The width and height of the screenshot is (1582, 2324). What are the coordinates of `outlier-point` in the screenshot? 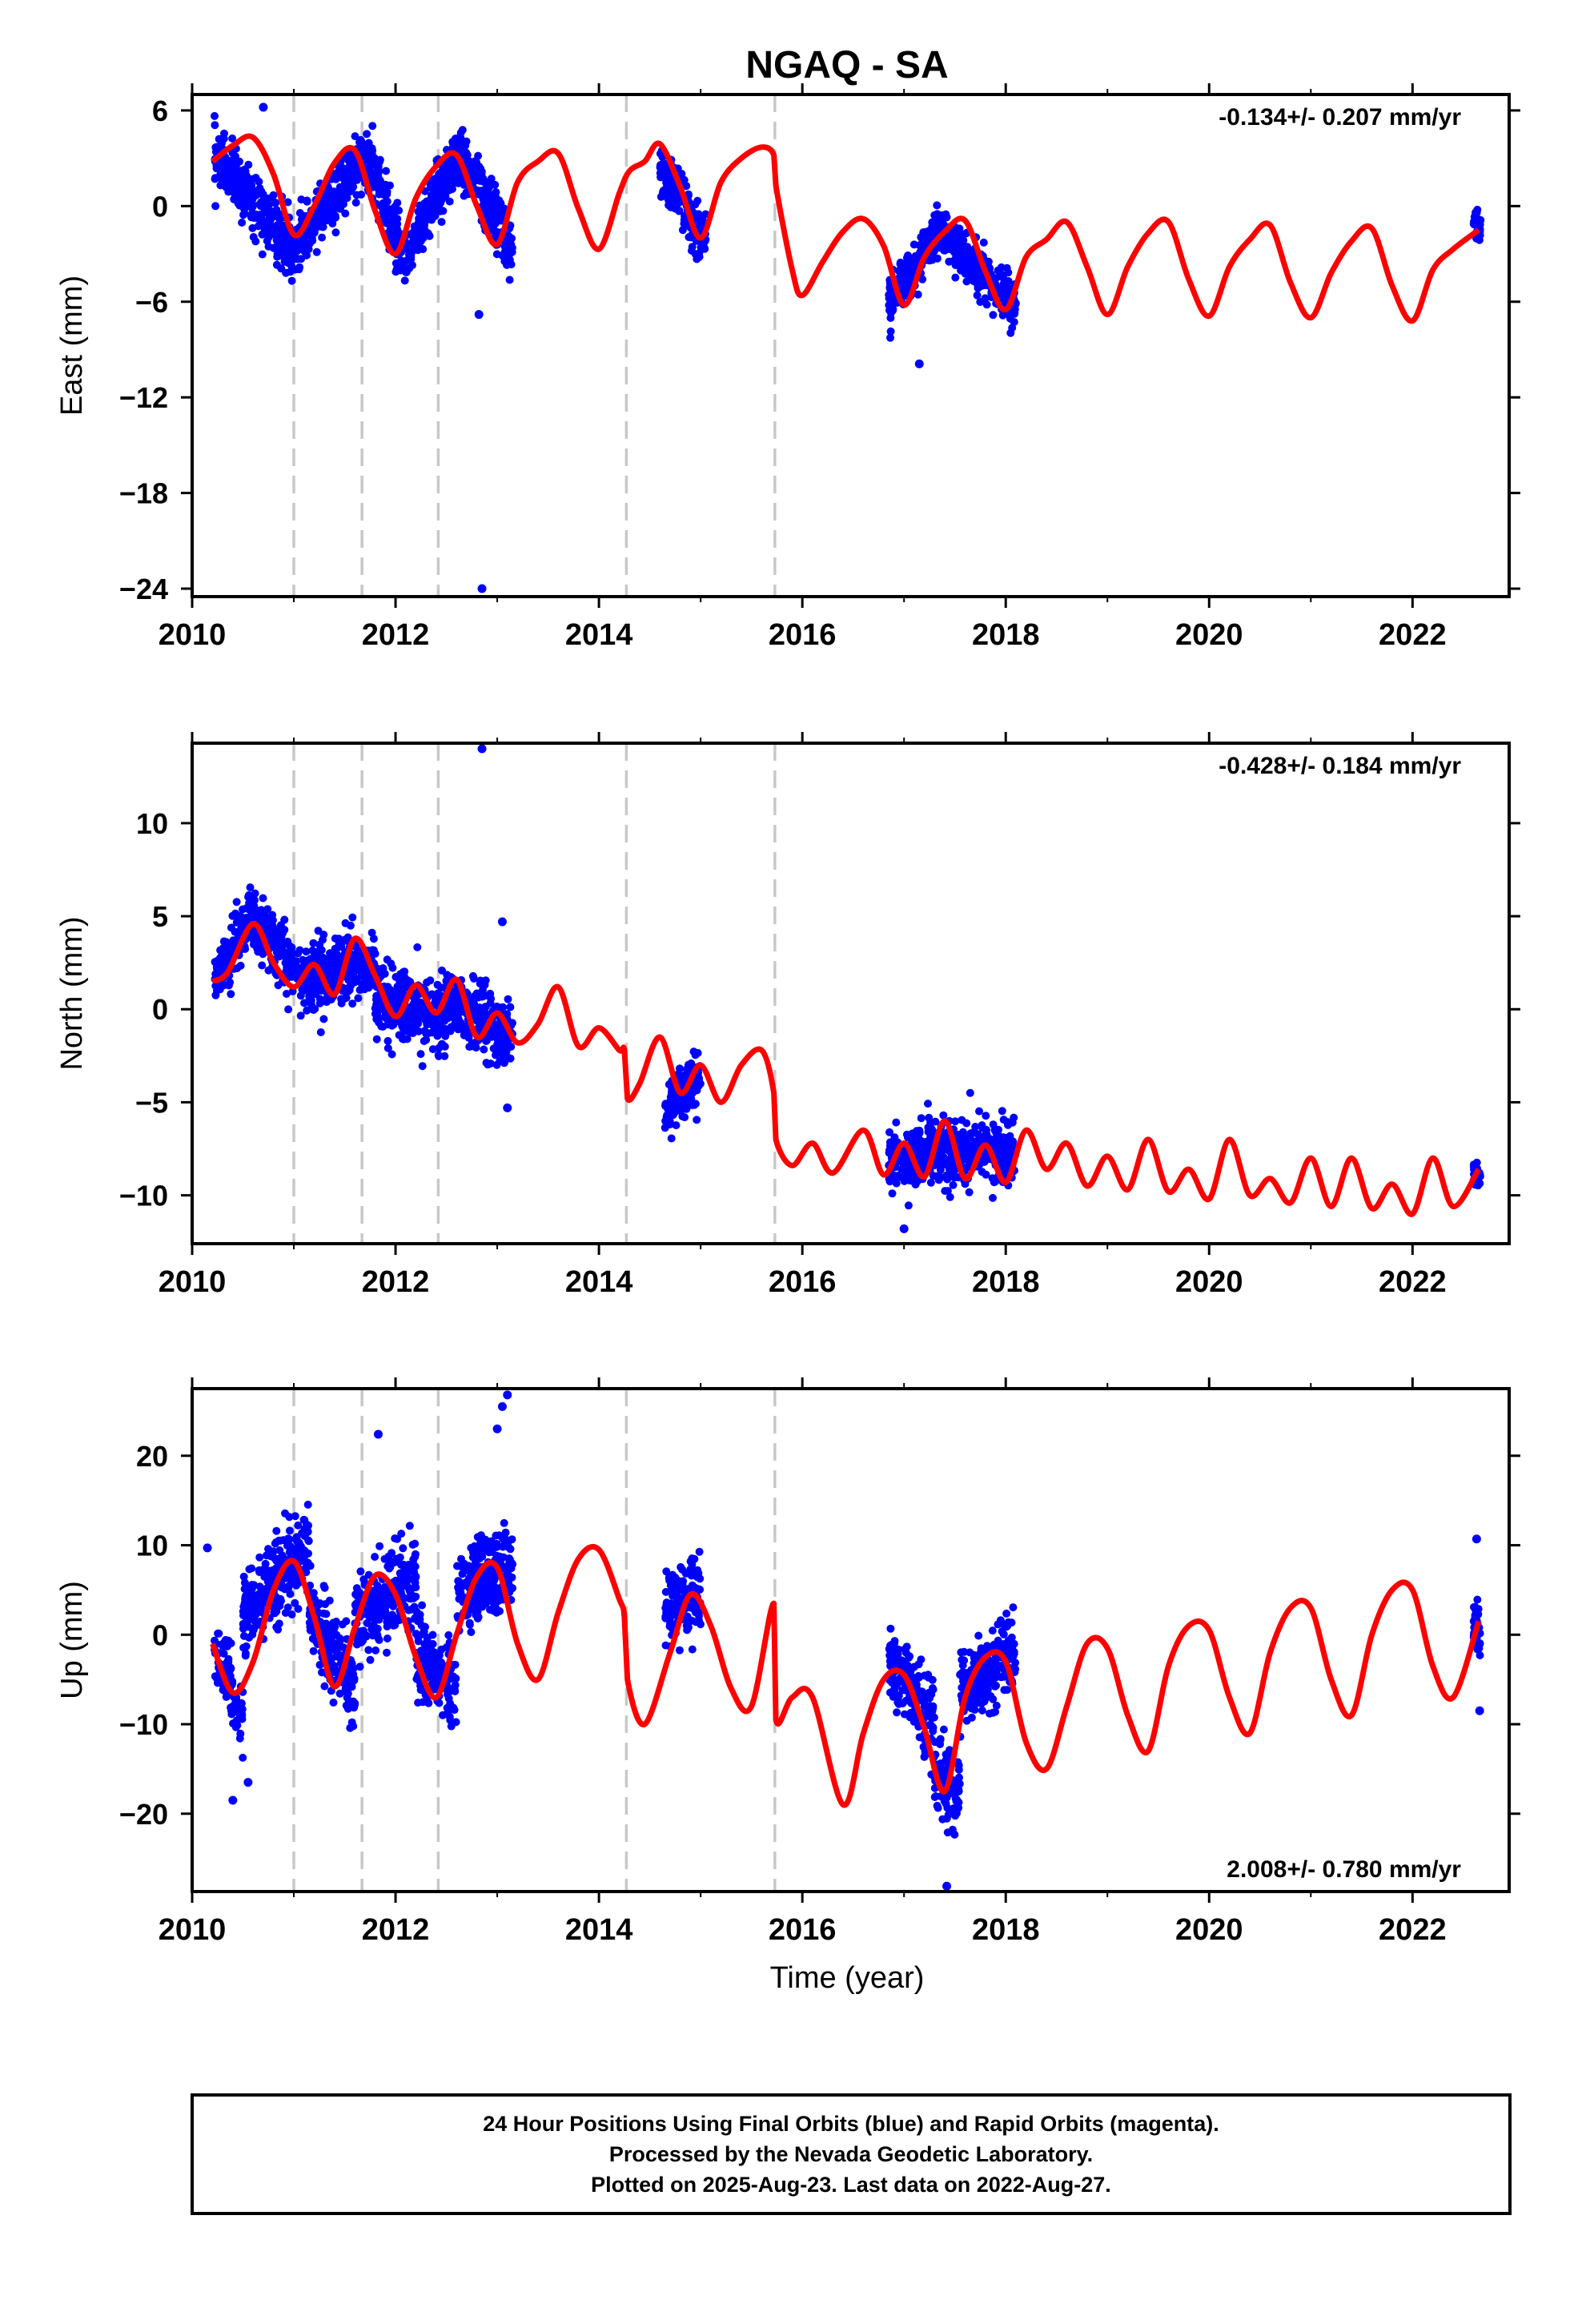 It's located at (904, 1228).